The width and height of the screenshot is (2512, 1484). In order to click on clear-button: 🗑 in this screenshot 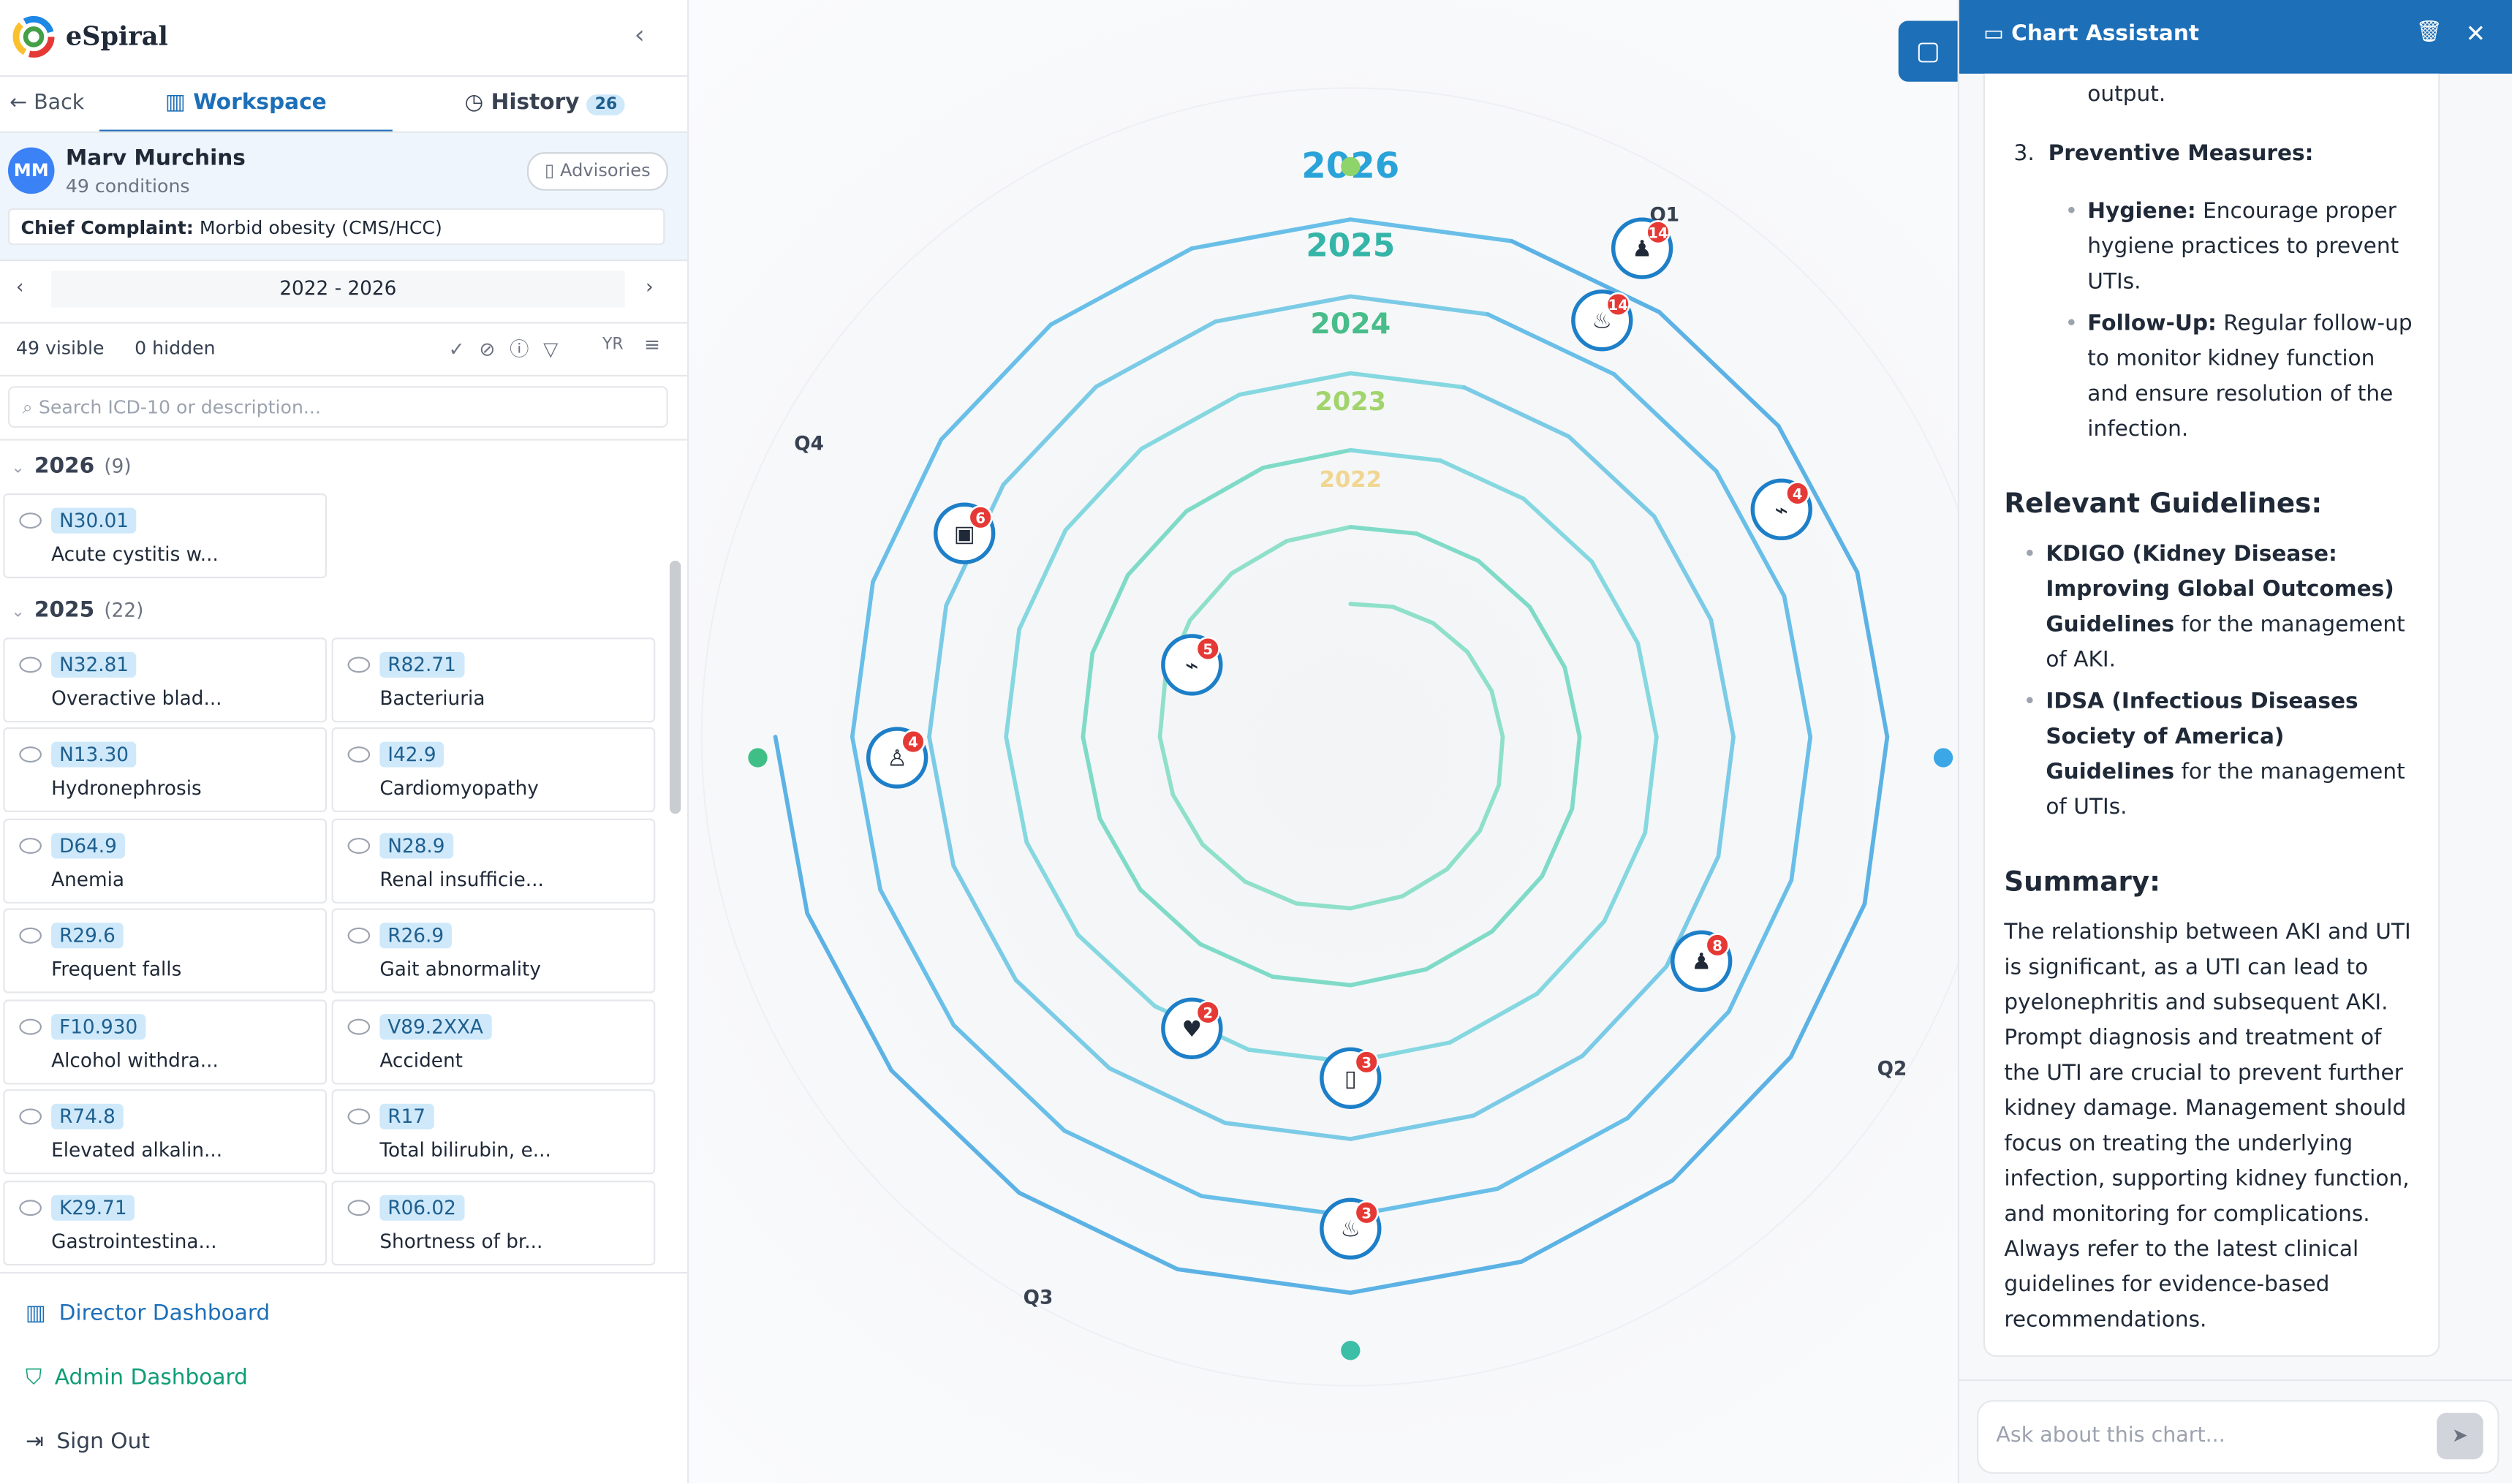, I will do `click(2429, 32)`.